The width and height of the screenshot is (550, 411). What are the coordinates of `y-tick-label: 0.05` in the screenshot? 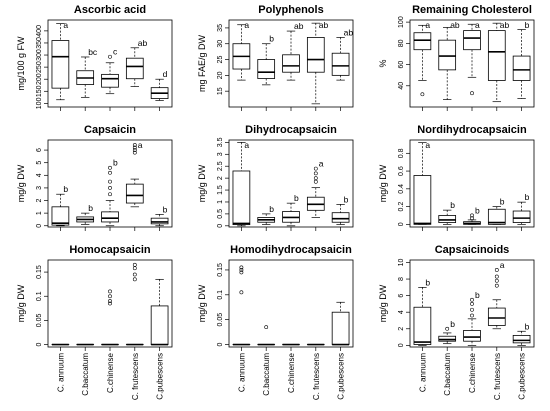 It's located at (220, 320).